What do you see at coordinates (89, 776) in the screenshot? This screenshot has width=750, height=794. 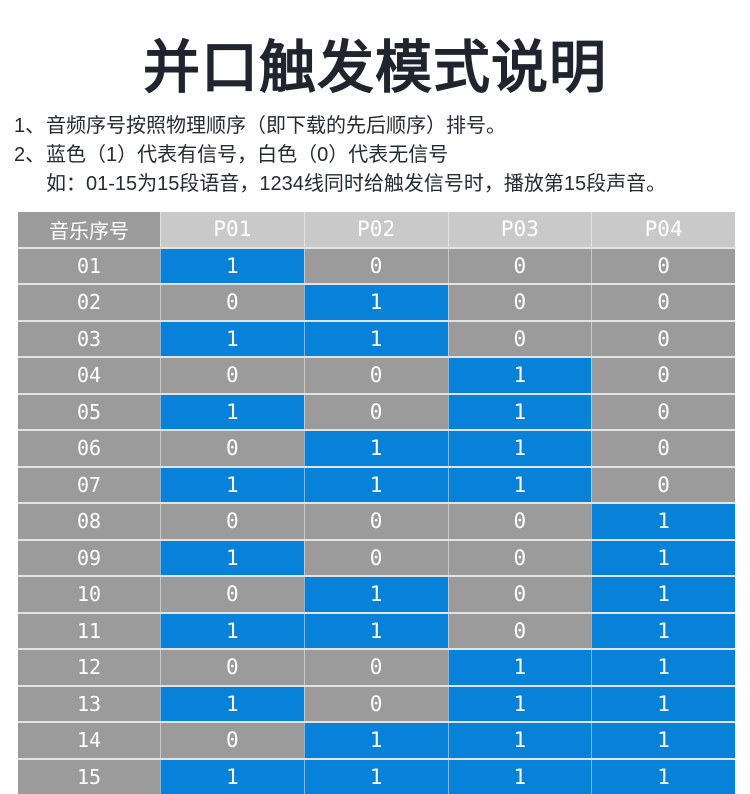 I see `row-label-cell: 15` at bounding box center [89, 776].